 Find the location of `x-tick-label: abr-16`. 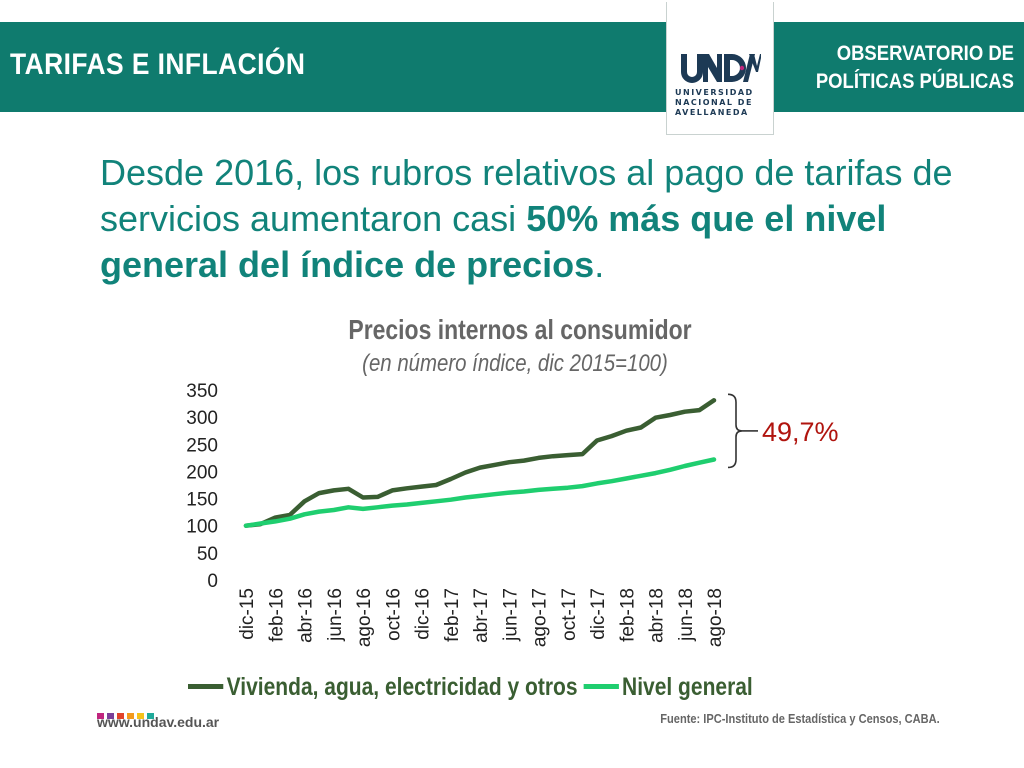

x-tick-label: abr-16 is located at coordinates (306, 615).